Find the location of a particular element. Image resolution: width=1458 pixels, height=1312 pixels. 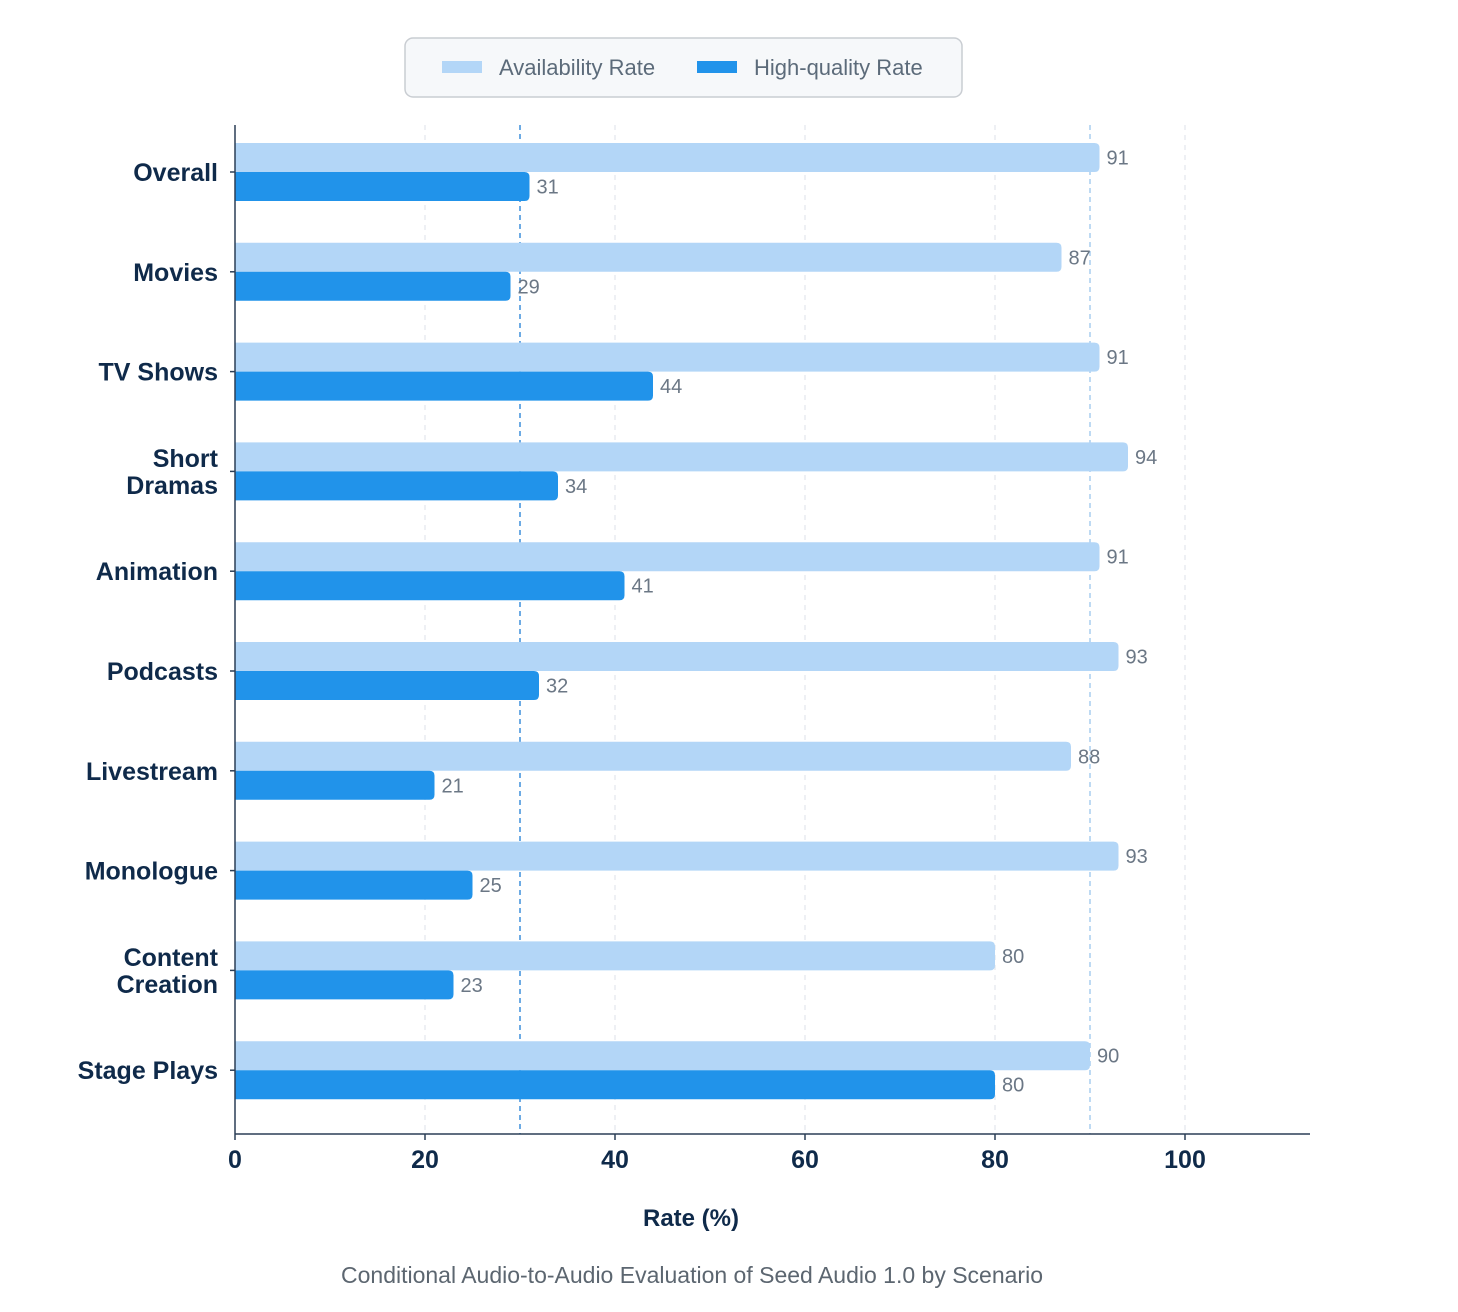

data-label: 34 is located at coordinates (576, 487).